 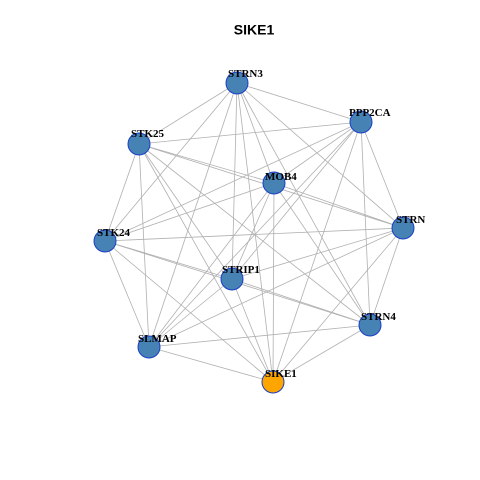 I want to click on node-label: SIKE1, so click(x=281, y=374).